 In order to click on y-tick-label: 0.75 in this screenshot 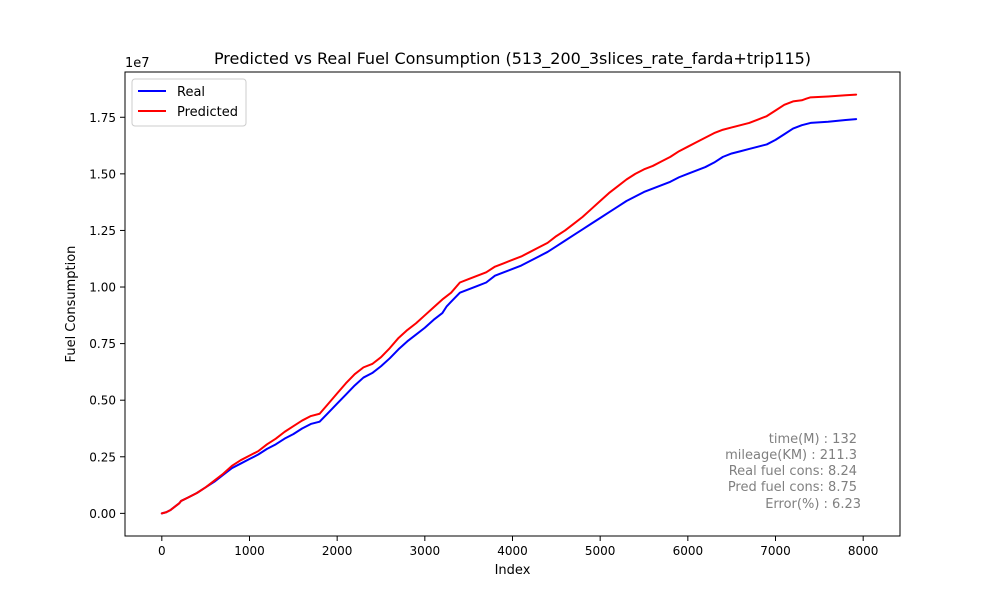, I will do `click(102, 344)`.